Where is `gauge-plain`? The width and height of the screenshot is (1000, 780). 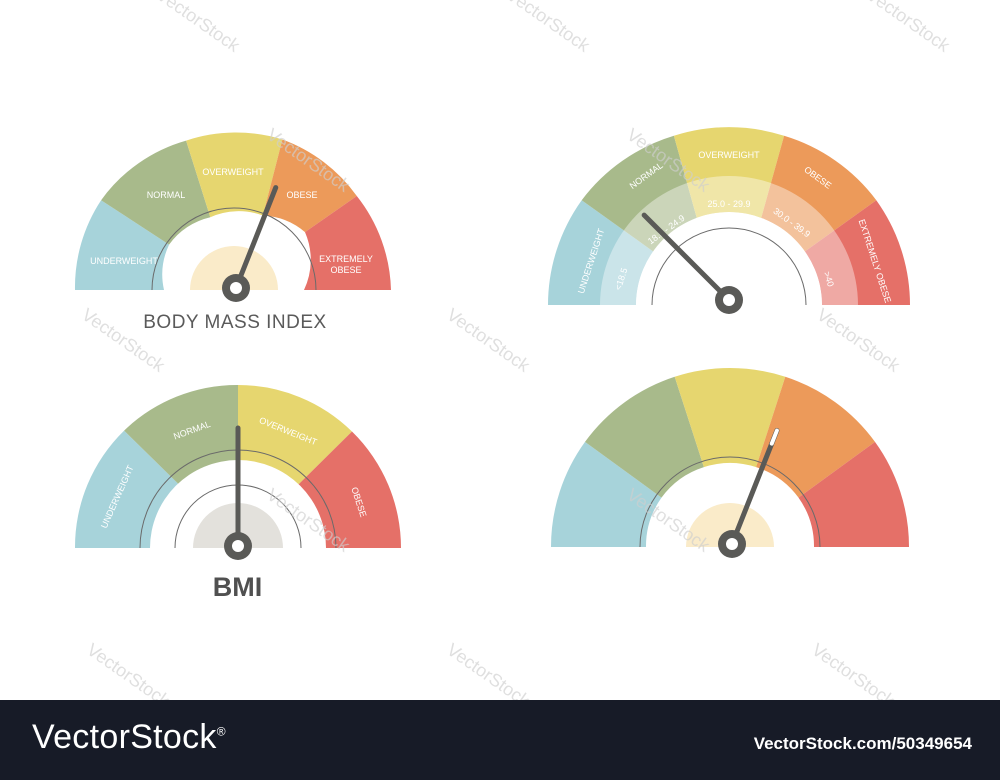 gauge-plain is located at coordinates (730, 463).